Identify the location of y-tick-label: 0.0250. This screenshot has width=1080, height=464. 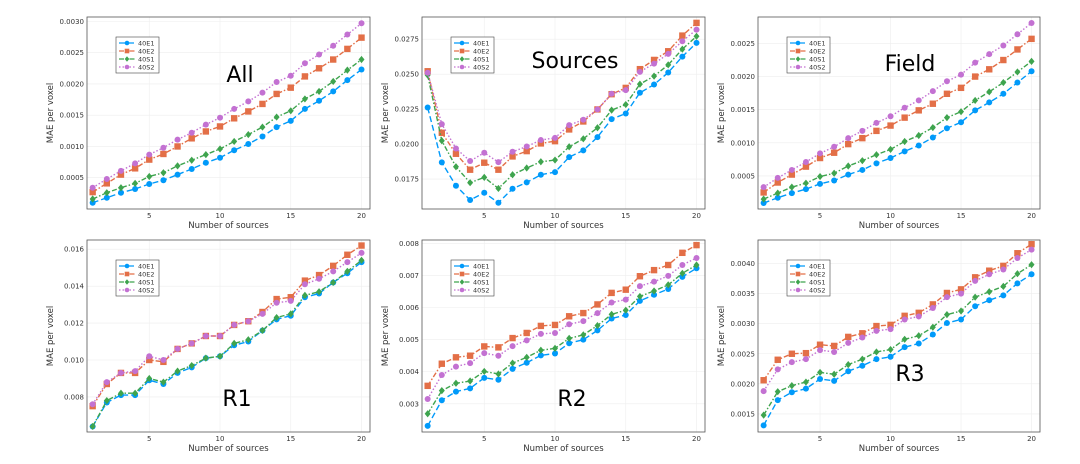
(407, 75).